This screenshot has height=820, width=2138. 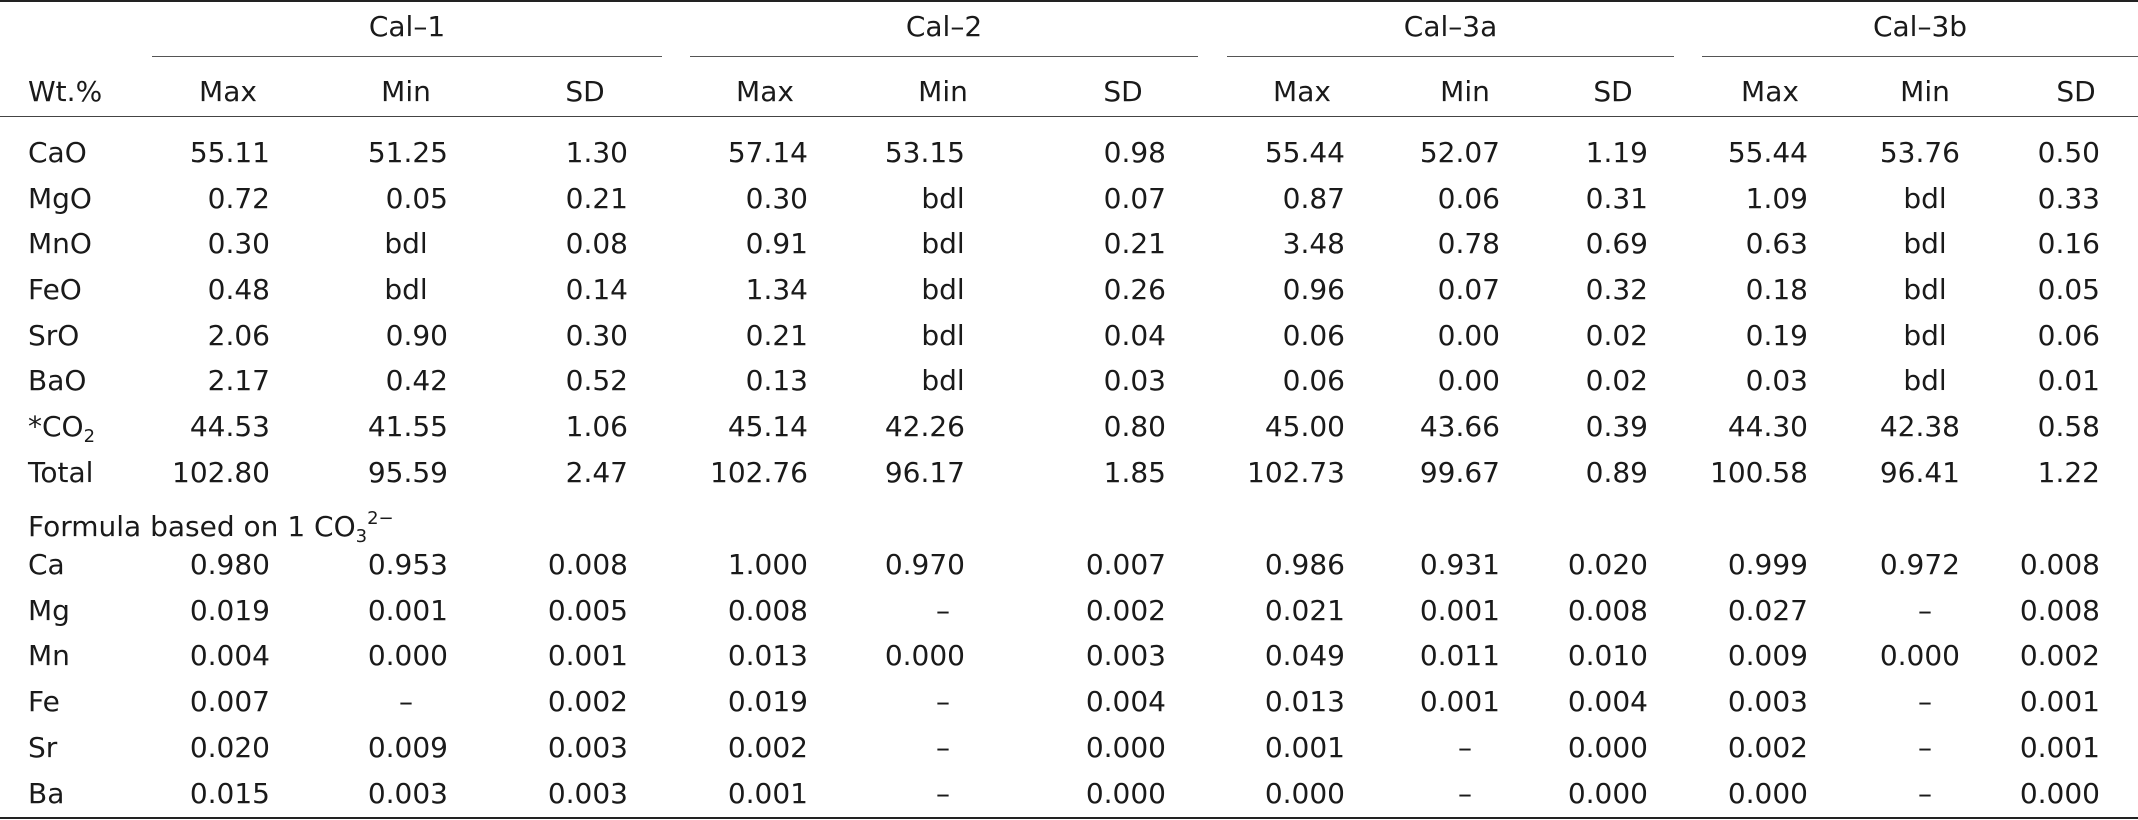 What do you see at coordinates (238, 335) in the screenshot?
I see `table-cell: 2.06` at bounding box center [238, 335].